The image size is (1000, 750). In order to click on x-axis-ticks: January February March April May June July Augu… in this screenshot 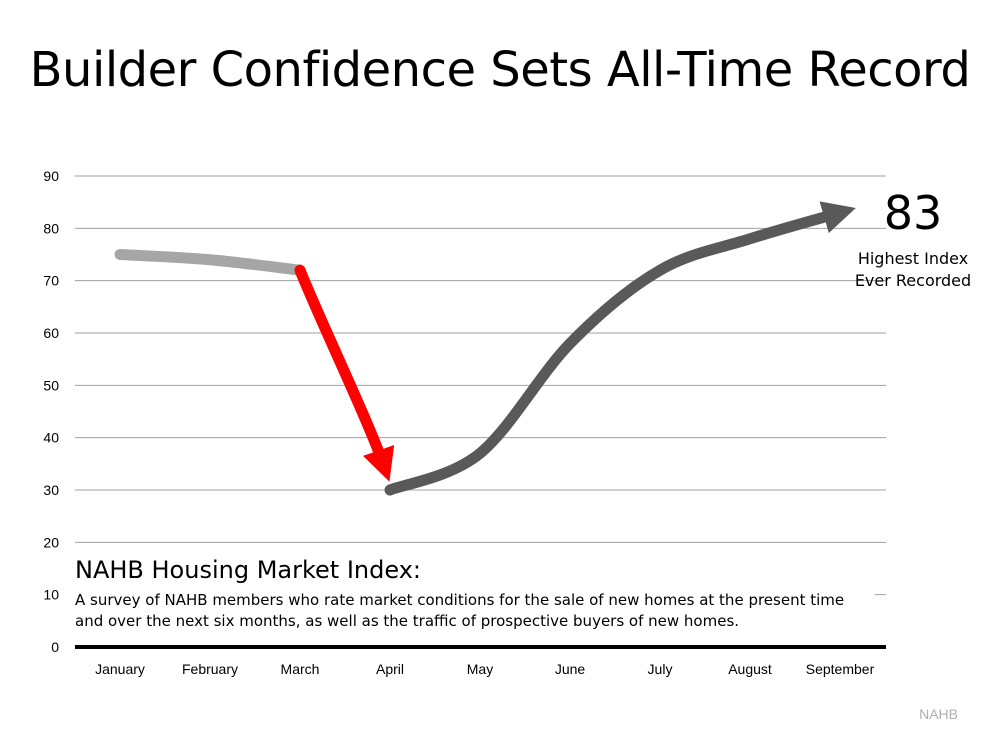, I will do `click(484, 669)`.